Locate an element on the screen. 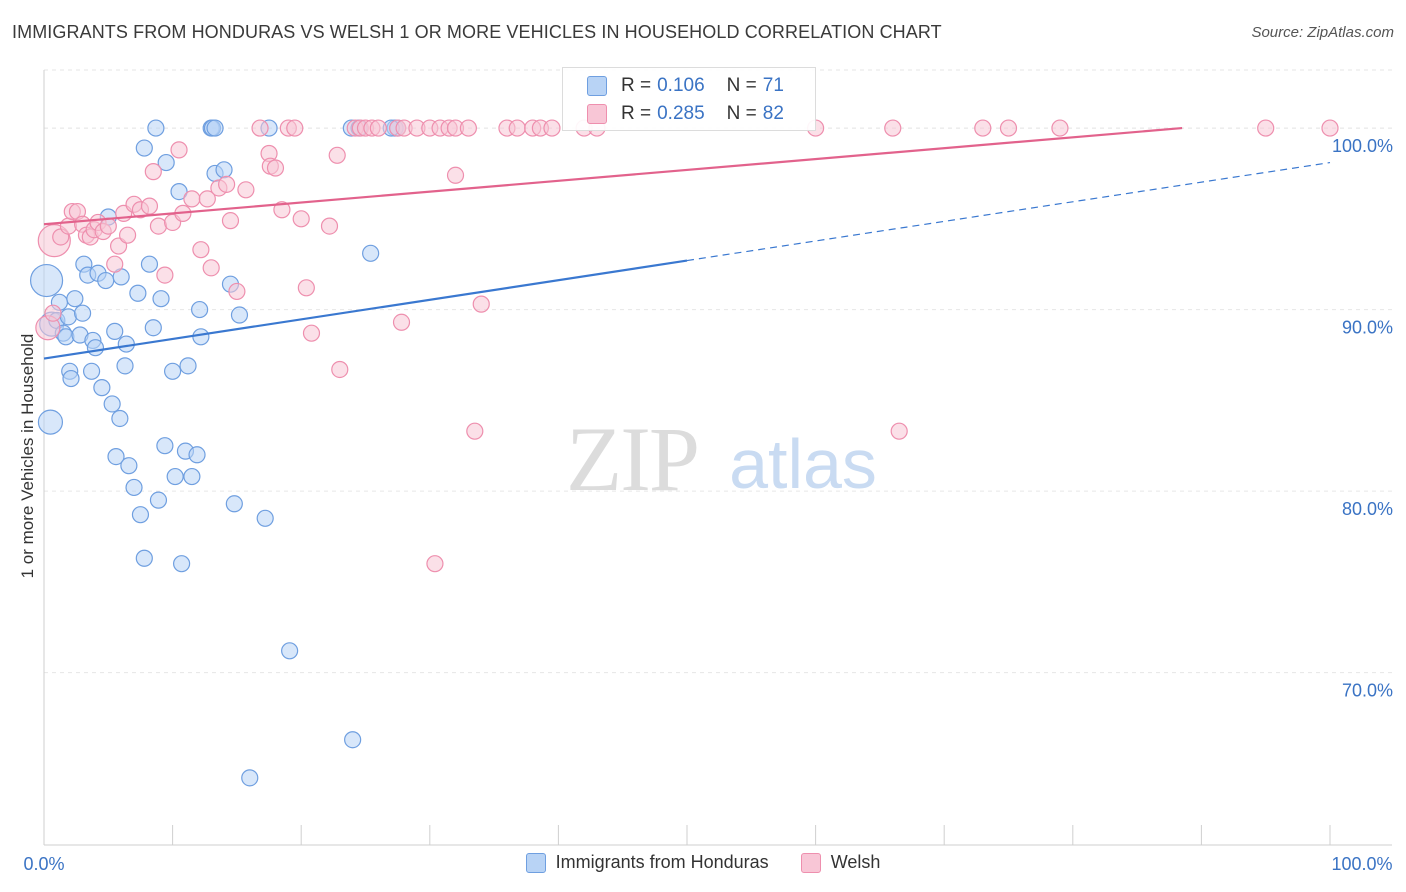  watermark: ZIP atlas is located at coordinates (721, 459).